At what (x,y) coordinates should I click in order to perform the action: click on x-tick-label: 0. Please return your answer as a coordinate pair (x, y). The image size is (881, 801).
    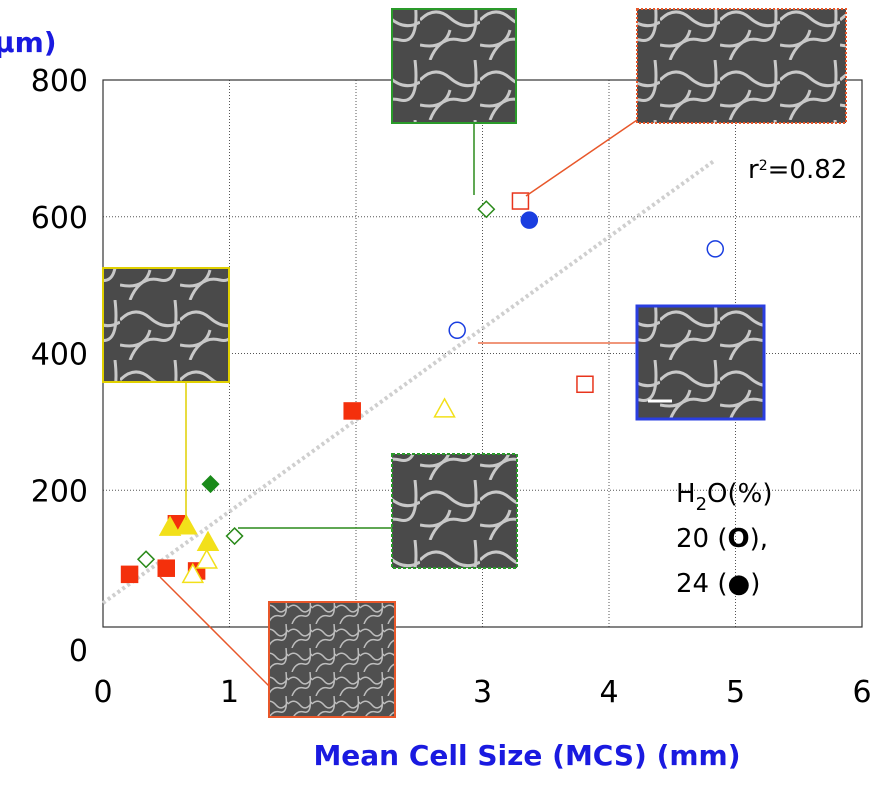
    Looking at the image, I should click on (102, 692).